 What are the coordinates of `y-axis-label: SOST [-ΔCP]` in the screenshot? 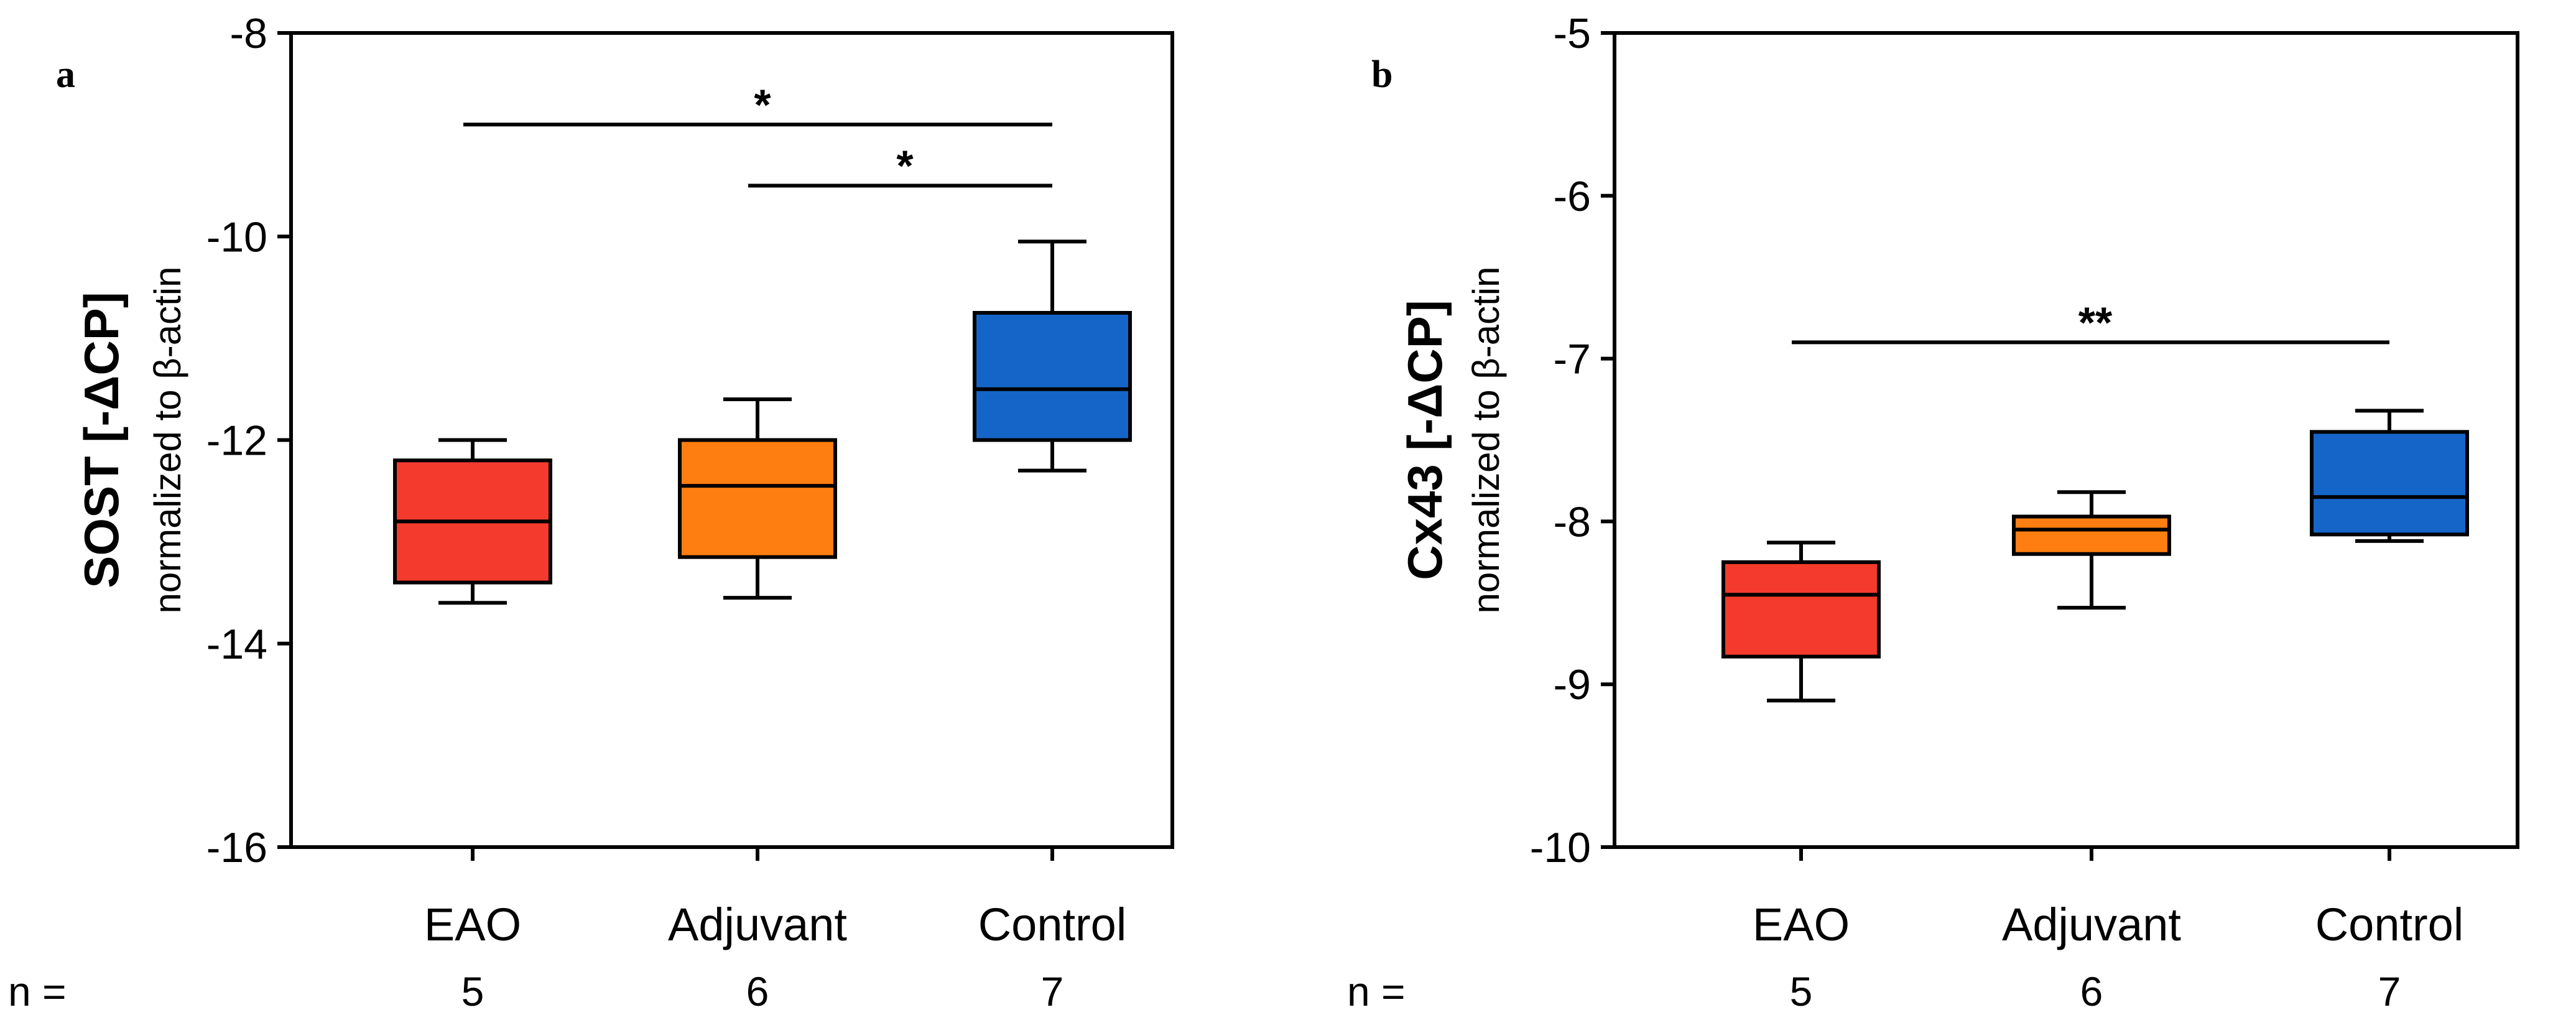 It's located at (102, 440).